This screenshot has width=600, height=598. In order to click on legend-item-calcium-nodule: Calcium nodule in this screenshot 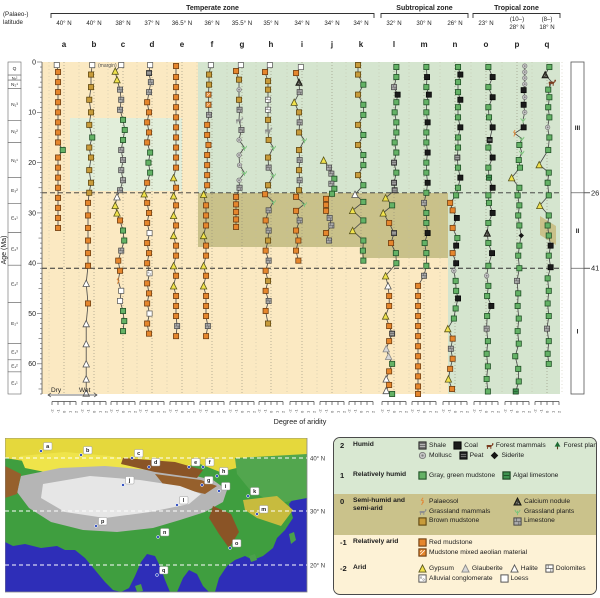, I will do `click(541, 502)`.